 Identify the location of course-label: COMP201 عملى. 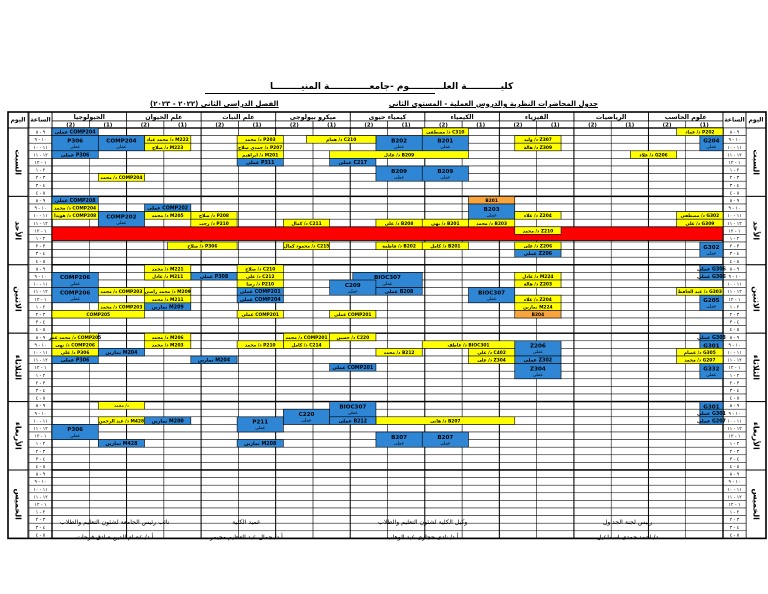
(260, 292).